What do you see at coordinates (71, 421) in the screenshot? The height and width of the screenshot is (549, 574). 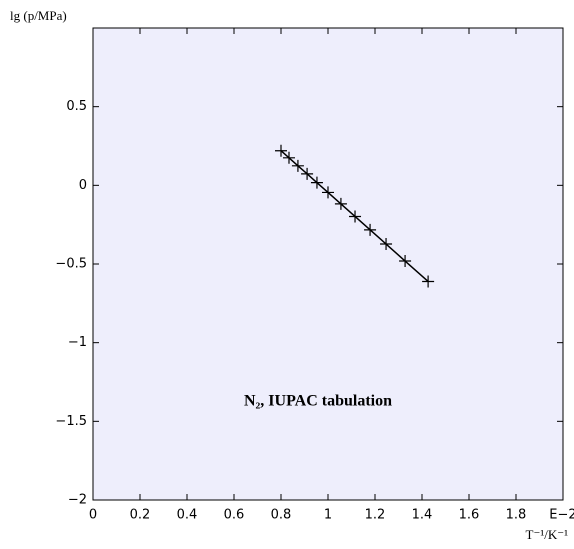 I see `y-tick-label: −1.5` at bounding box center [71, 421].